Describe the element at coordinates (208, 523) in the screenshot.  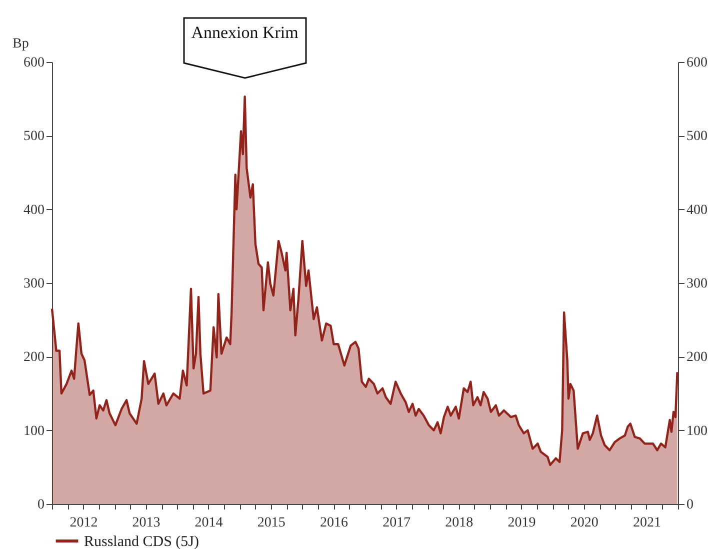
I see `x-tick-label: 2014` at that location.